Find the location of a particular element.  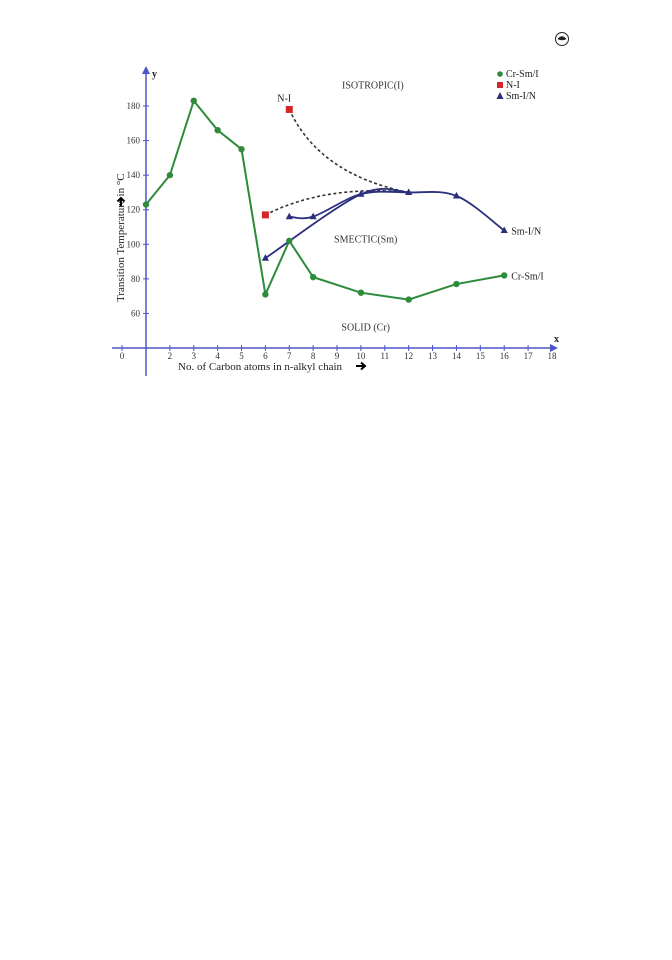

svg-text:No. of Carbon atoms in n-alkyl: No. of Carbon atoms in n-alkyl chain is located at coordinates (260, 367).